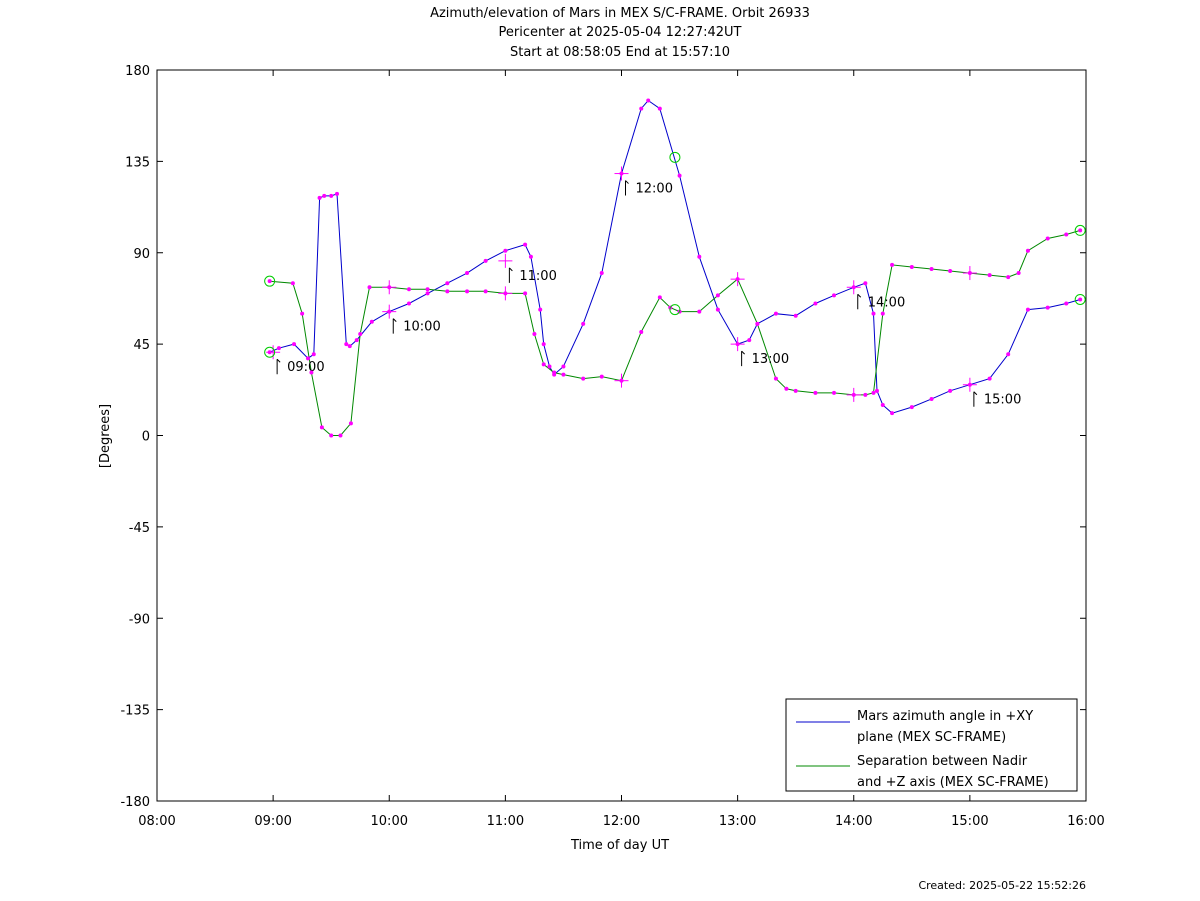 The width and height of the screenshot is (1200, 901). I want to click on hour-annotation-label: 12:00, so click(654, 189).